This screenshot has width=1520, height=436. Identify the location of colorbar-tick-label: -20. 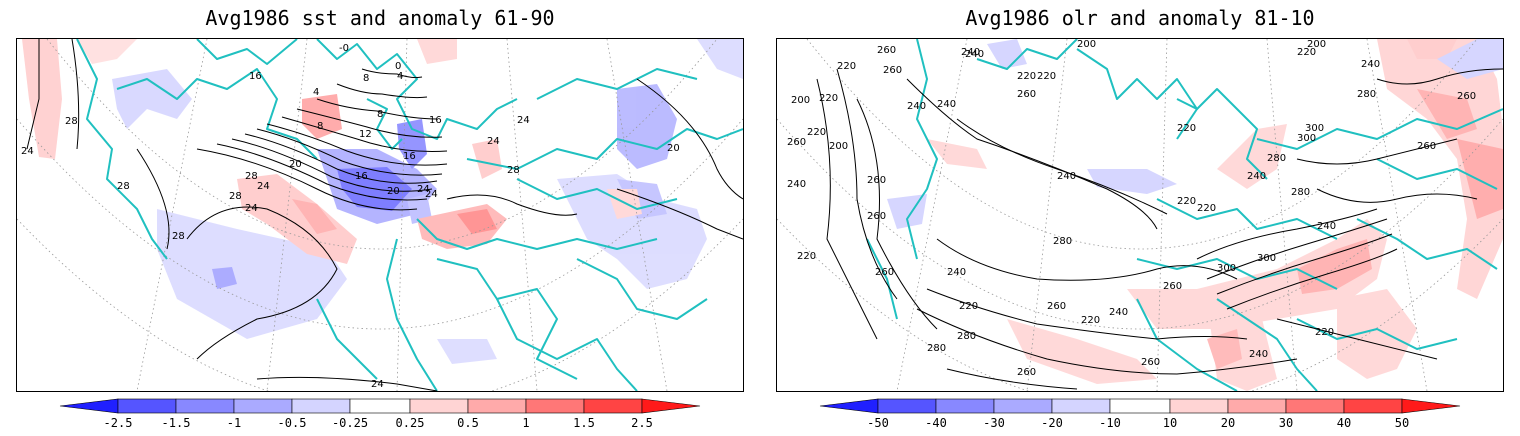
(1052, 423).